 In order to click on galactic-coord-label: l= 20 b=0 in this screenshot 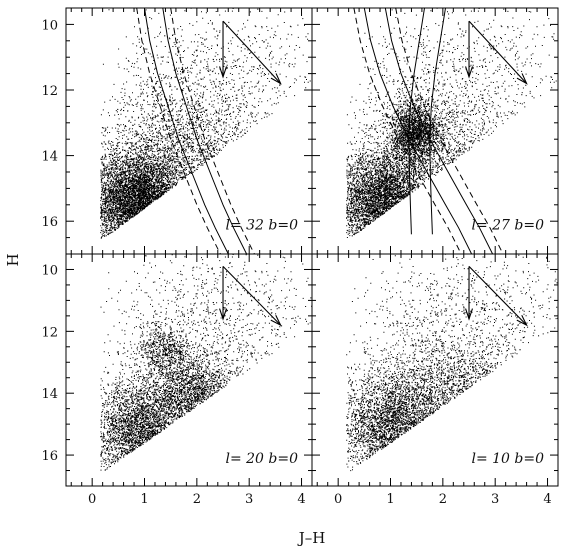, I will do `click(261, 459)`.